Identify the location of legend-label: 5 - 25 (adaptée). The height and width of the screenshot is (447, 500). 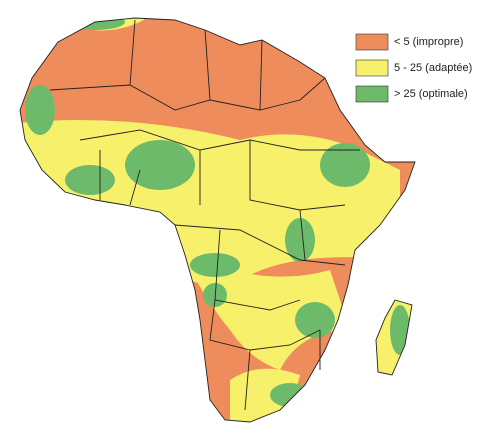
(433, 68).